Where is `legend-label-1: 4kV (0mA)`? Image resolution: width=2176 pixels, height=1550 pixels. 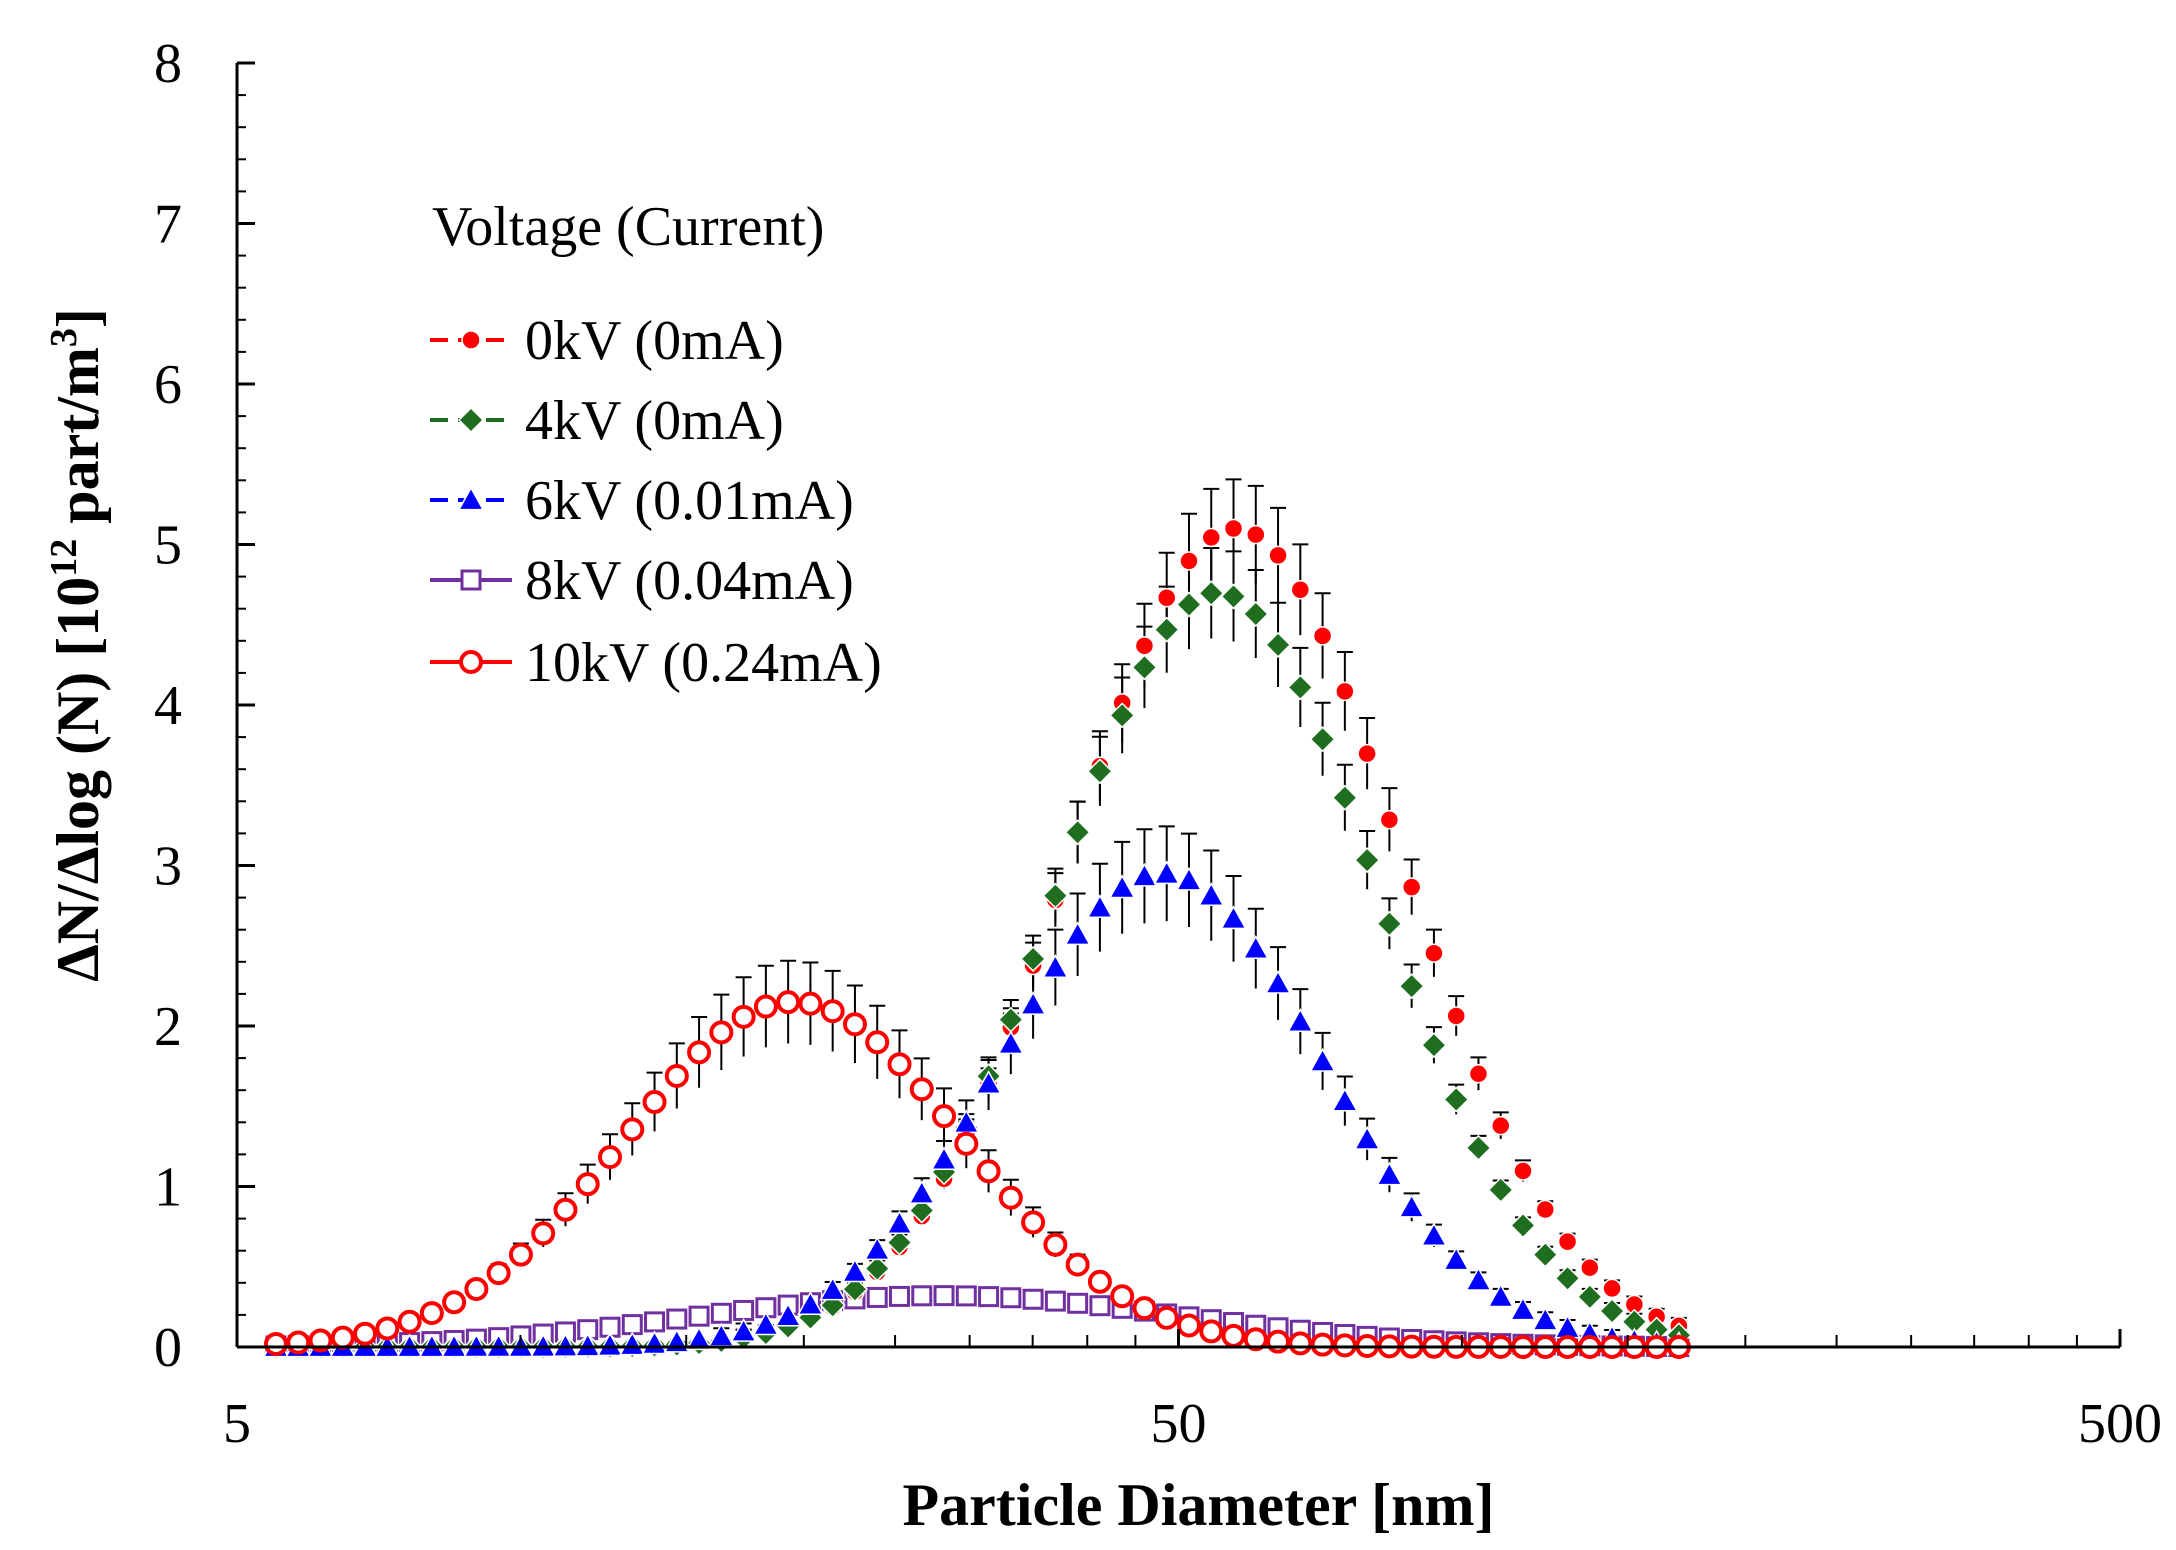 legend-label-1: 4kV (0mA) is located at coordinates (654, 421).